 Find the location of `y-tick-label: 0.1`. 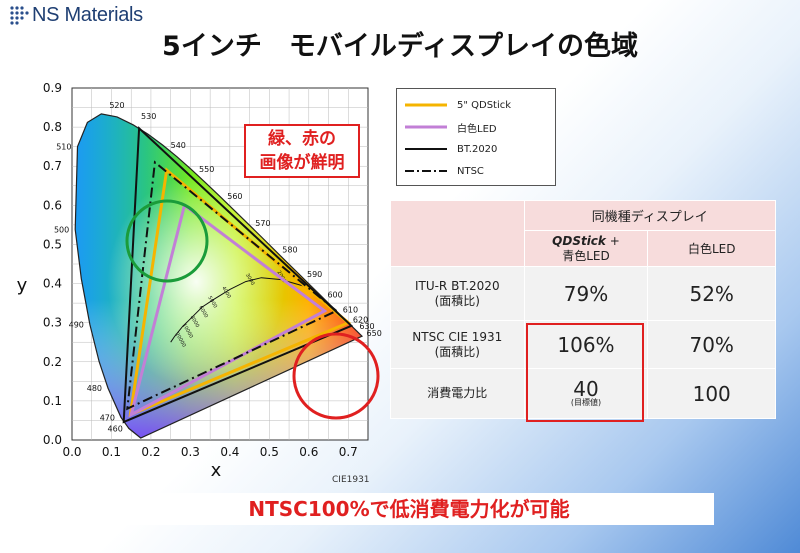

y-tick-label: 0.1 is located at coordinates (52, 401).